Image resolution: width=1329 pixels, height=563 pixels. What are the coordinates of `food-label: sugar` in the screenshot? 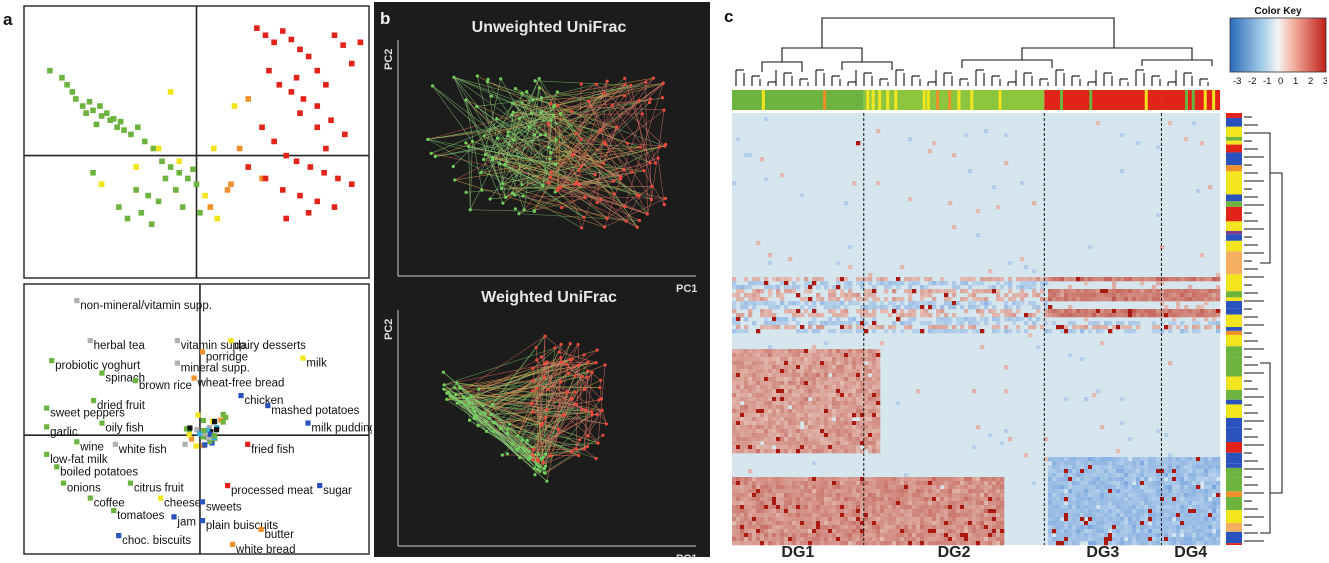 It's located at (337, 491).